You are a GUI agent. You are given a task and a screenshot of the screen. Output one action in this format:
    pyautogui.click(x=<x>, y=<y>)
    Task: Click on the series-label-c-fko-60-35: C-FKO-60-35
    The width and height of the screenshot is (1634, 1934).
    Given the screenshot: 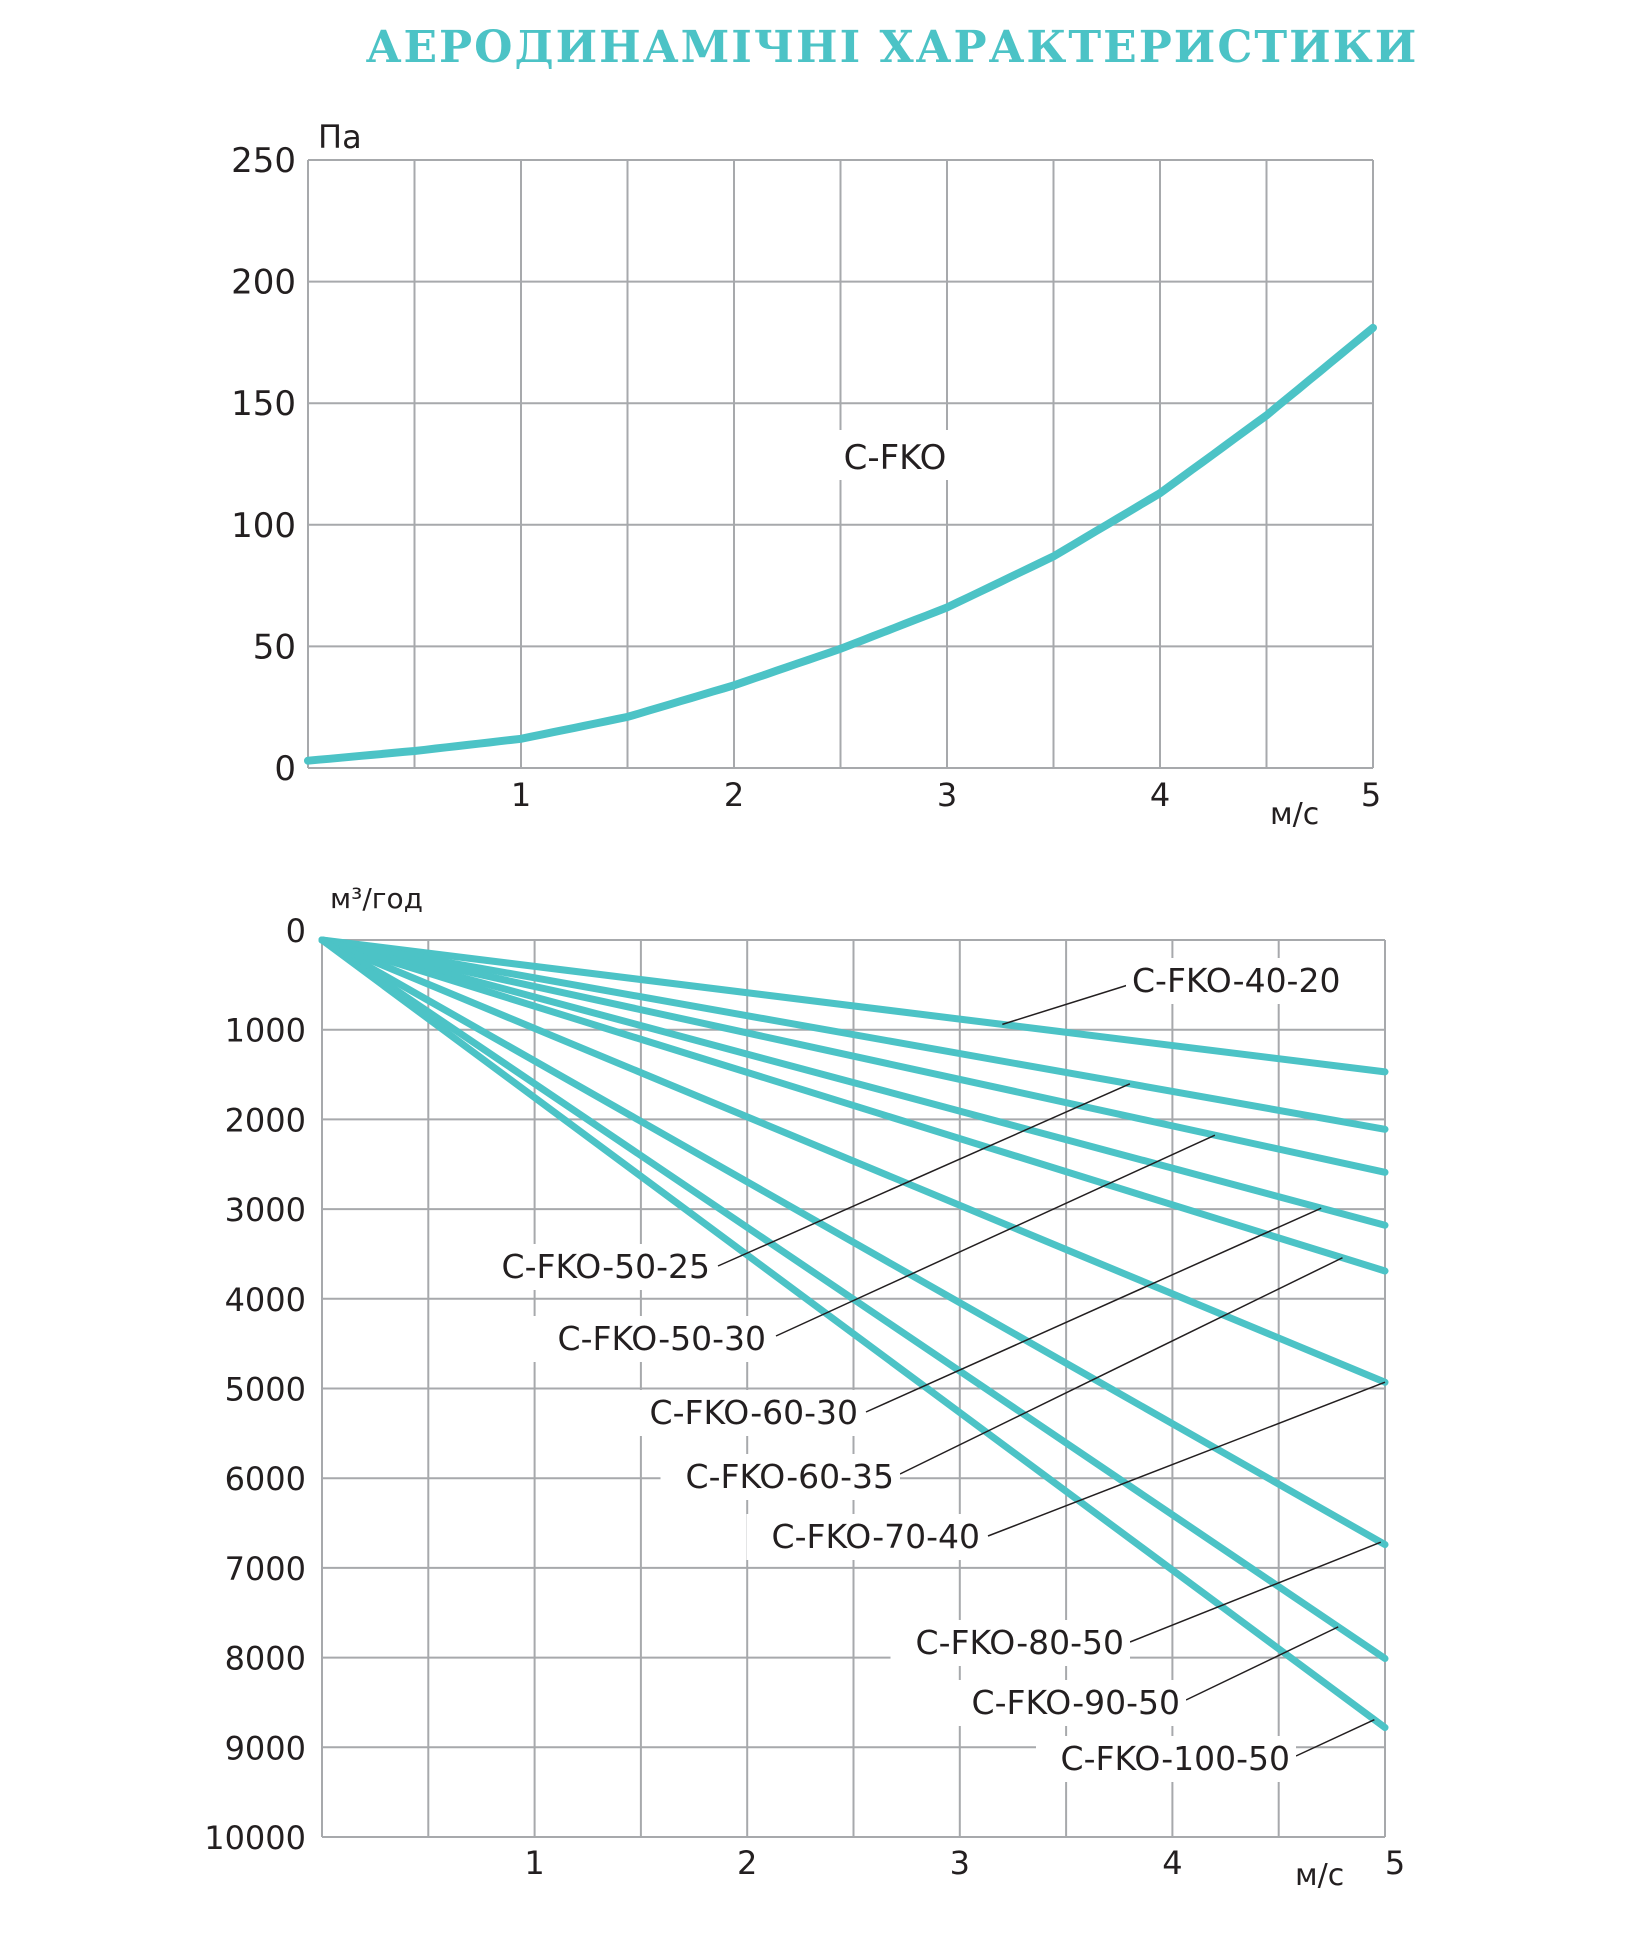 What is the action you would take?
    pyautogui.click(x=790, y=1476)
    